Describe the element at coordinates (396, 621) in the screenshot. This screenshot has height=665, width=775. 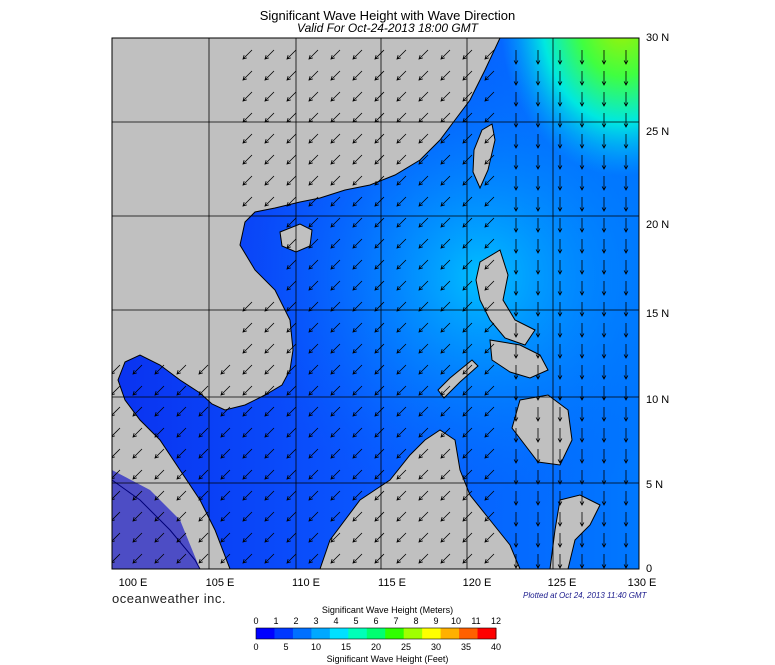
I see `colorbar-meter-tick: 7` at that location.